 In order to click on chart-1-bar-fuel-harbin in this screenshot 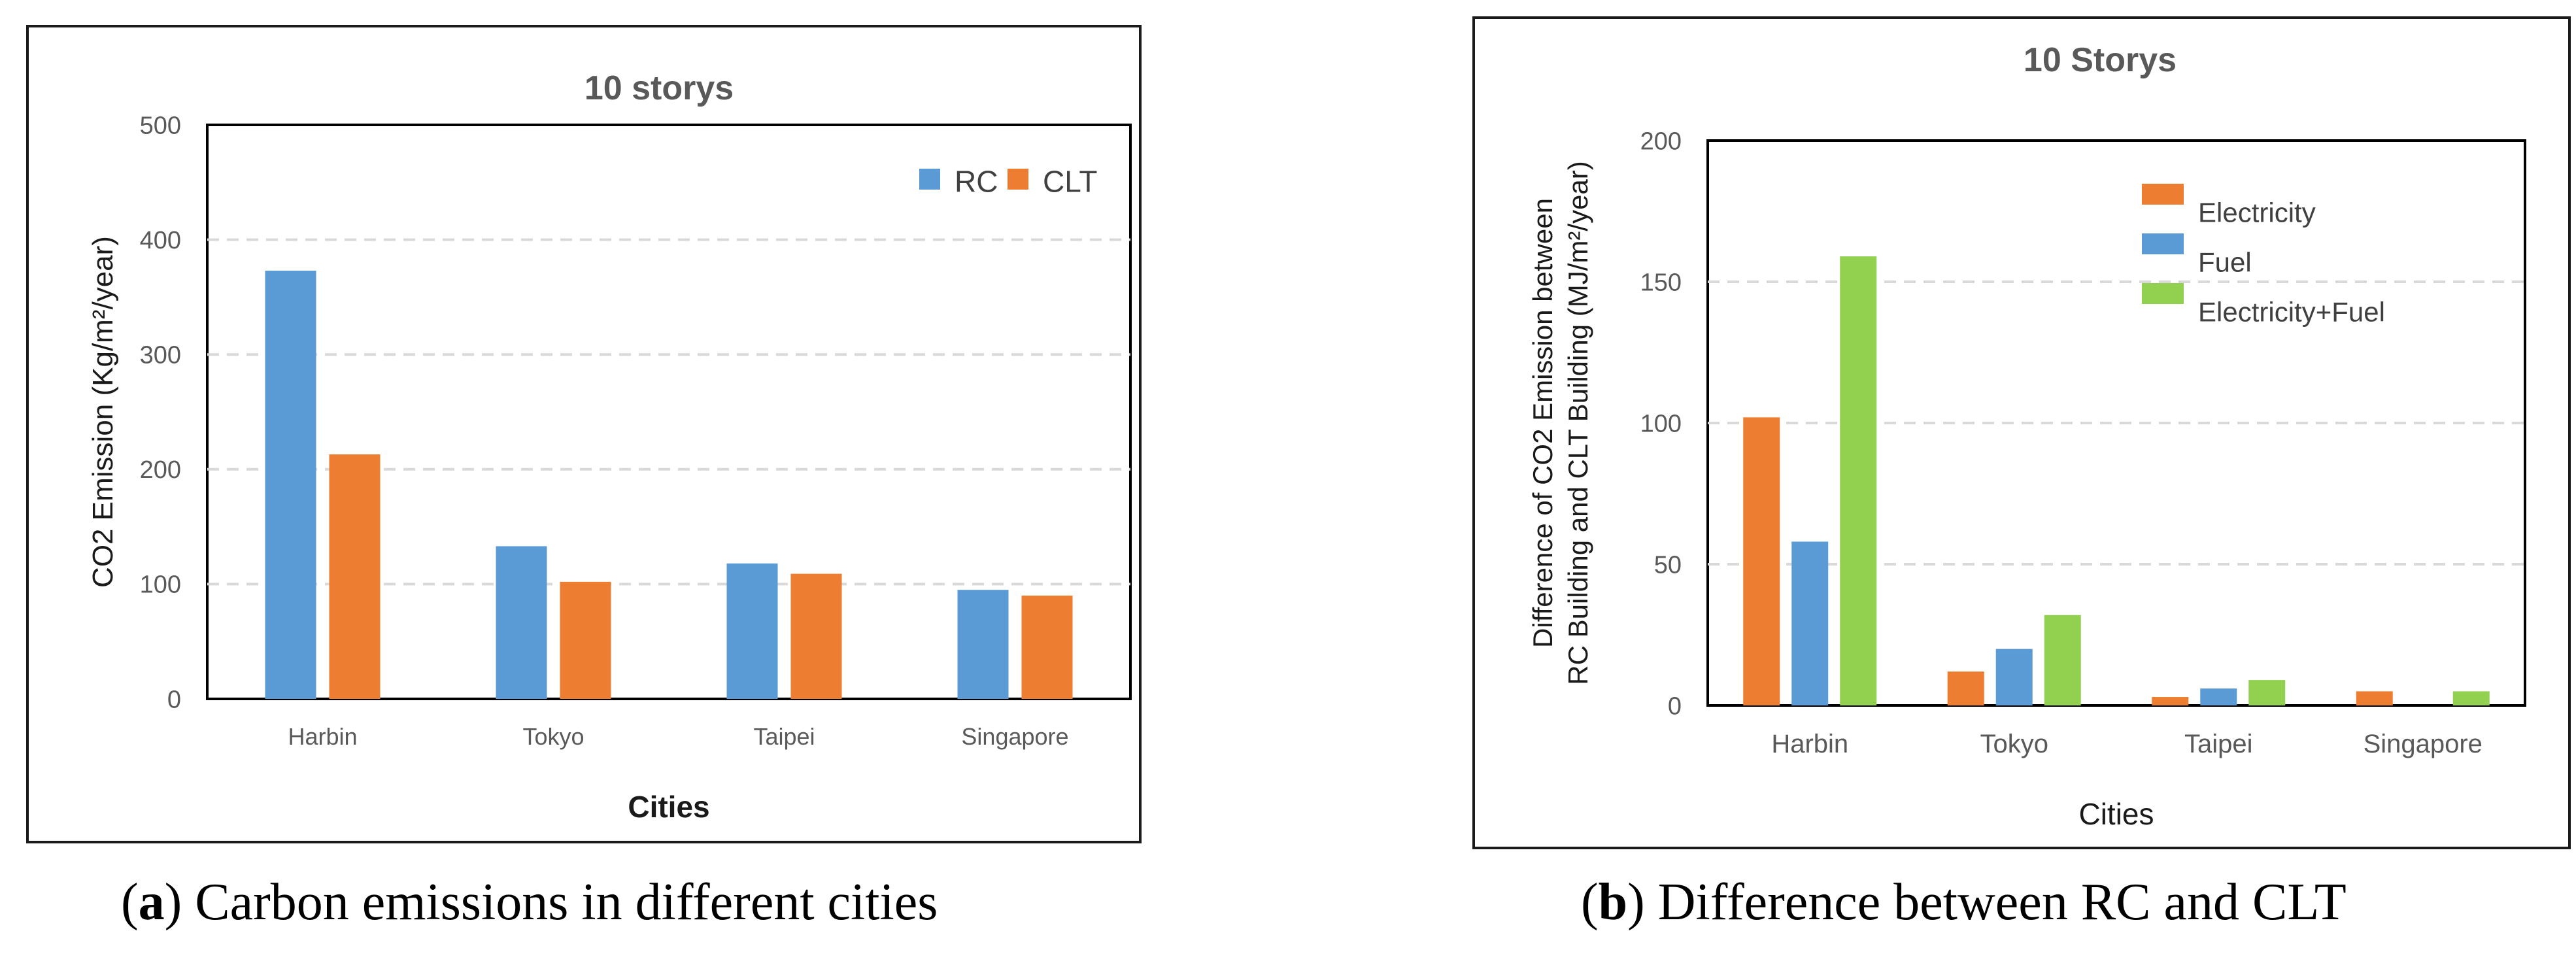, I will do `click(1810, 623)`.